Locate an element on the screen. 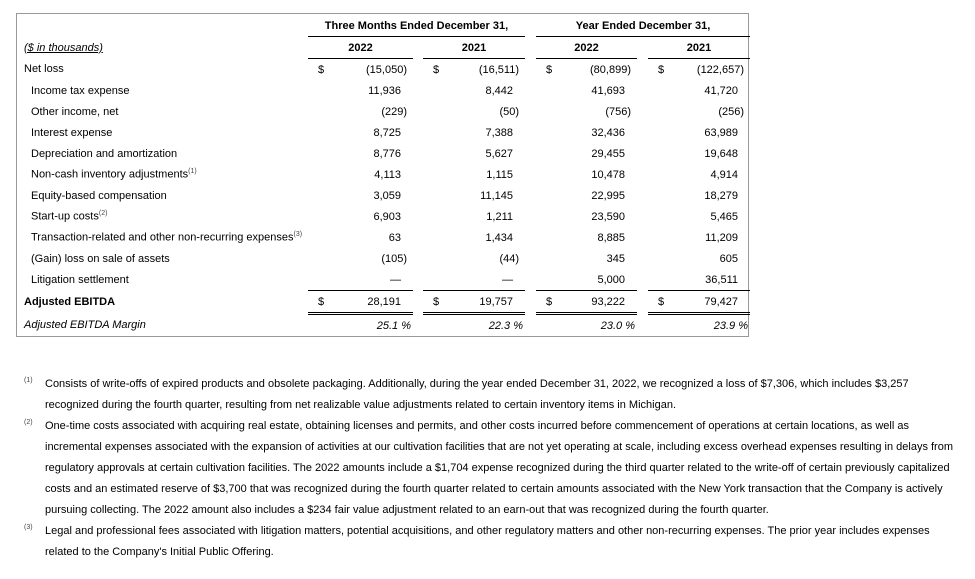 The width and height of the screenshot is (975, 579). value: 11,209 is located at coordinates (721, 237).